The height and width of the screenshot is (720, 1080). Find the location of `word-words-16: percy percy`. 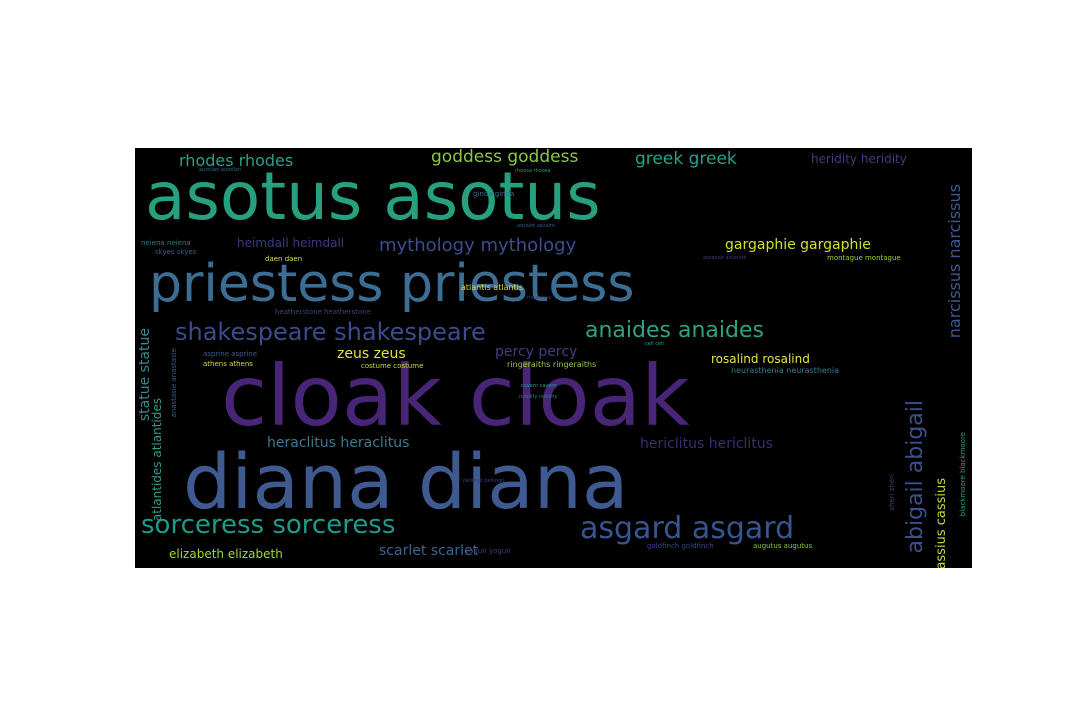

word-words-16: percy percy is located at coordinates (536, 352).